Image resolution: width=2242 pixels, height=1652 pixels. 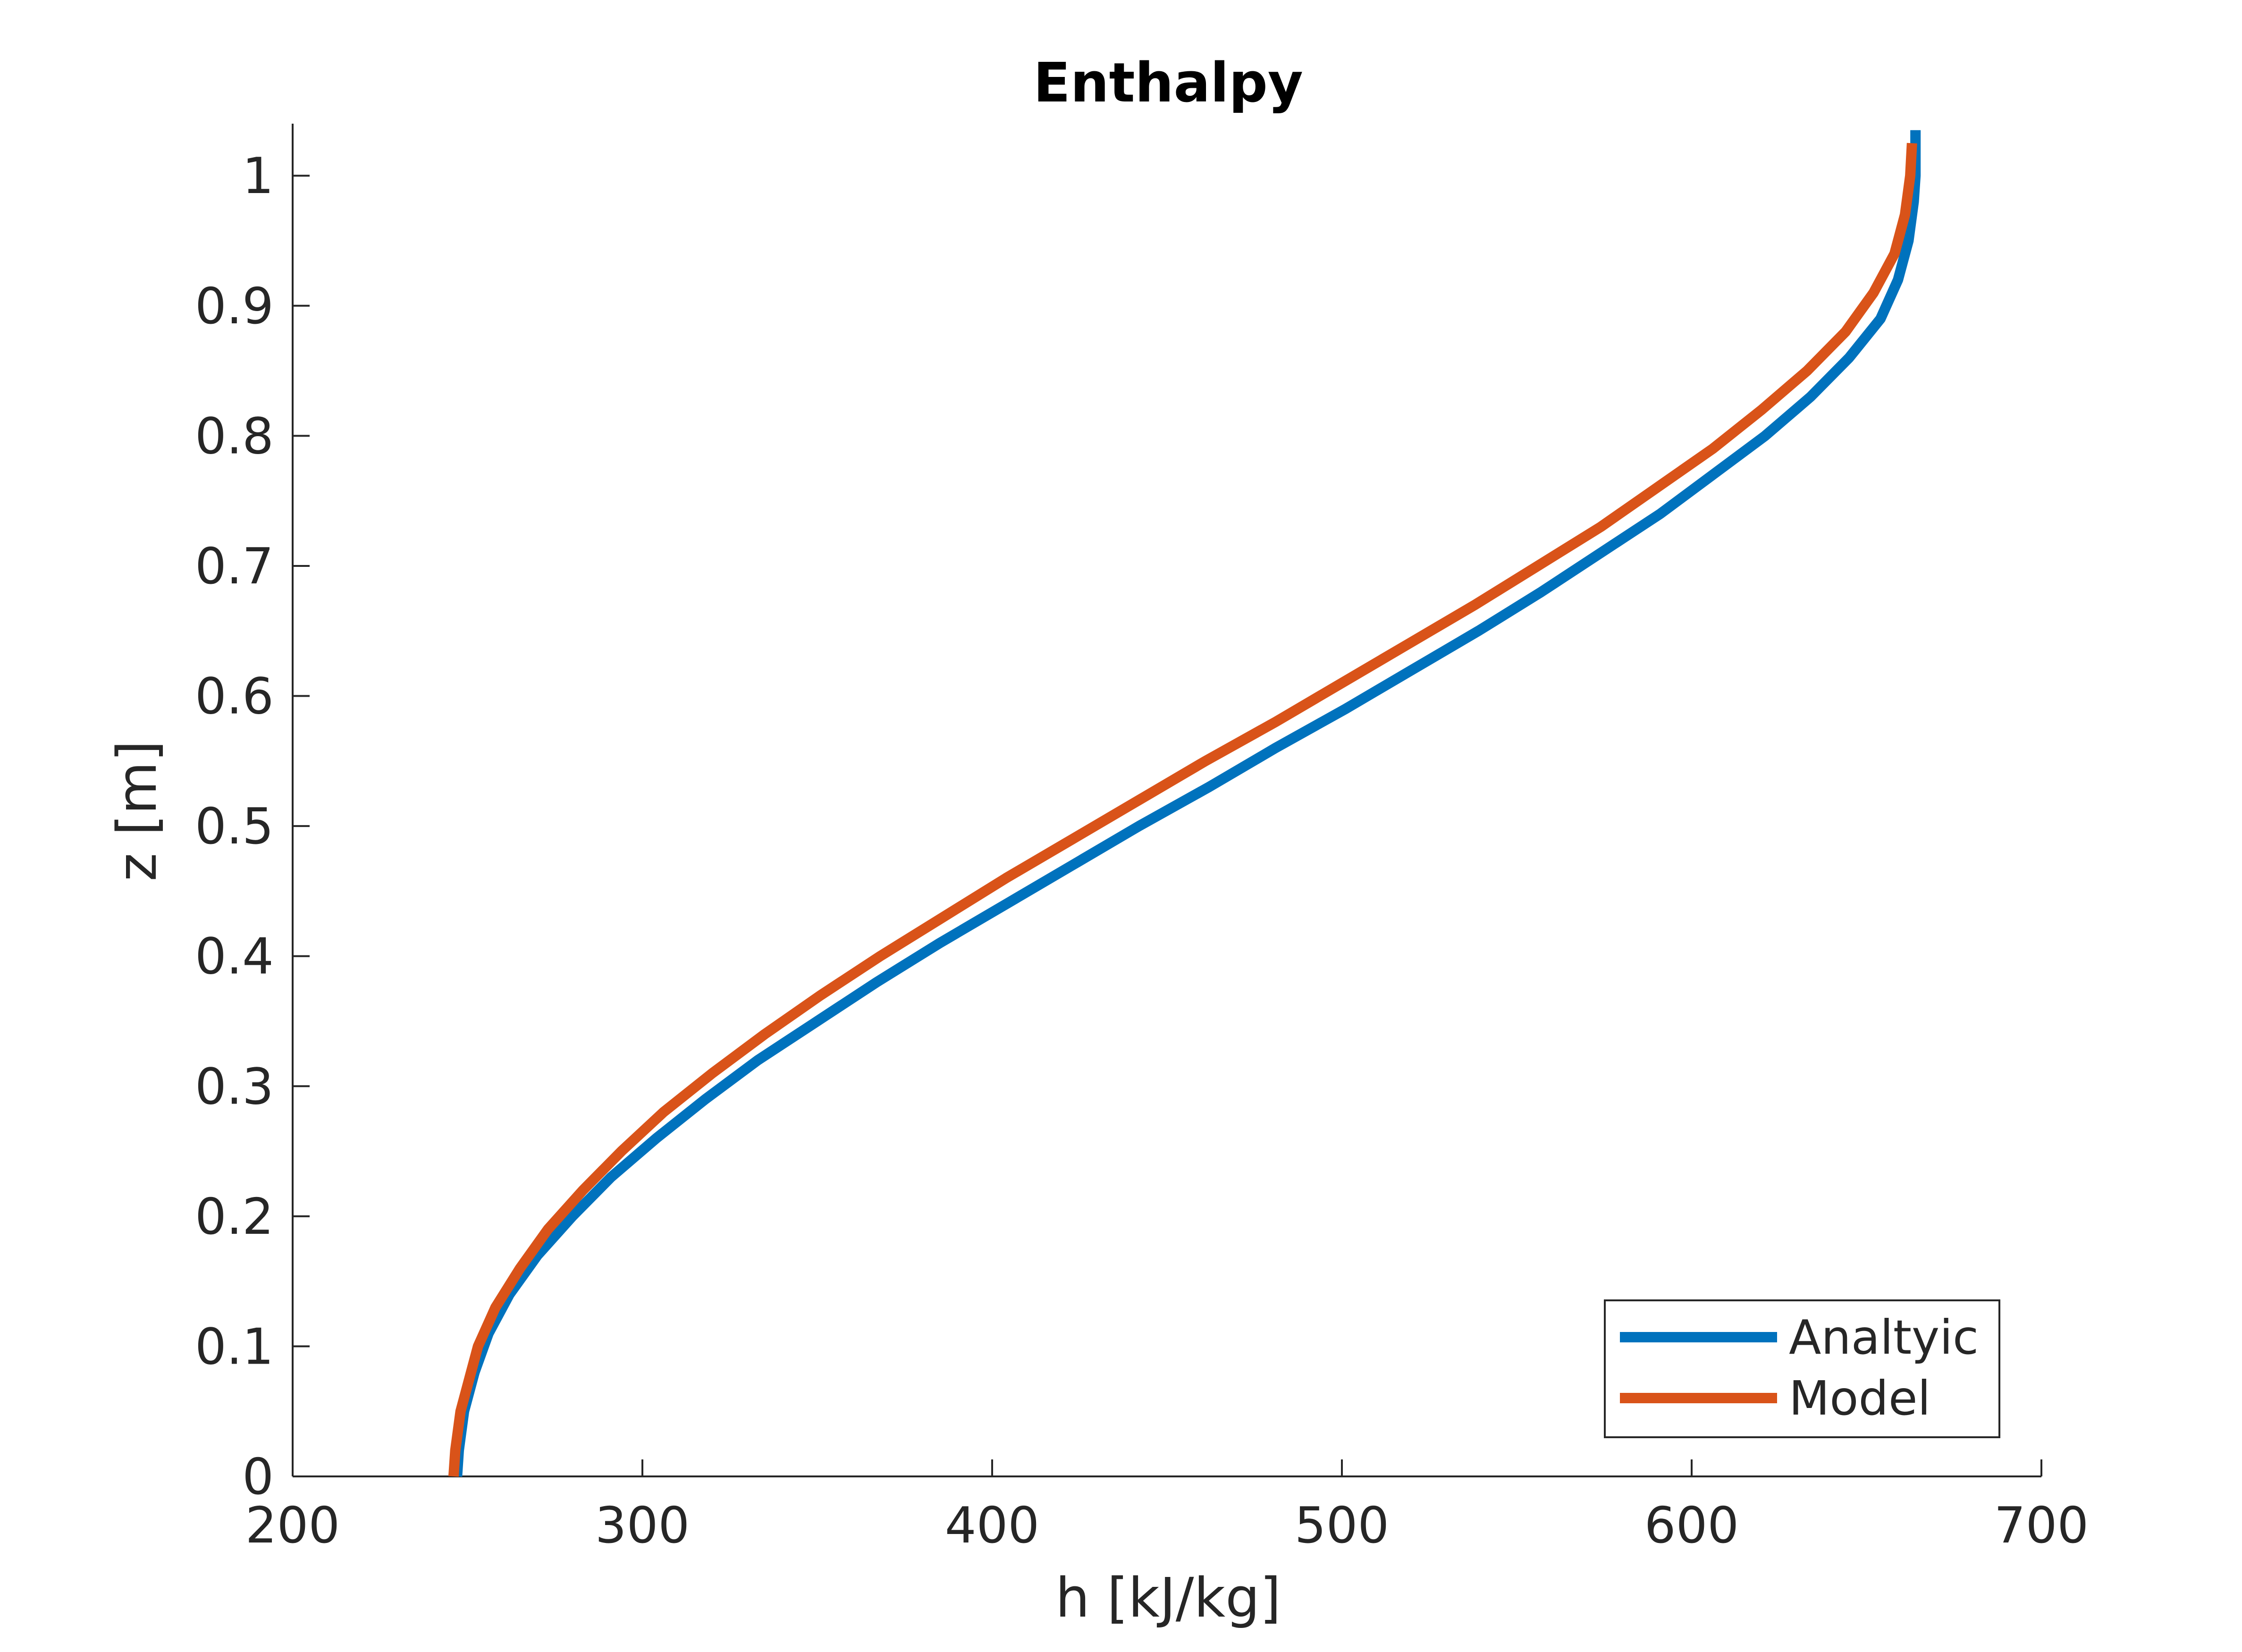 I want to click on y-tick-label: 1, so click(x=258, y=176).